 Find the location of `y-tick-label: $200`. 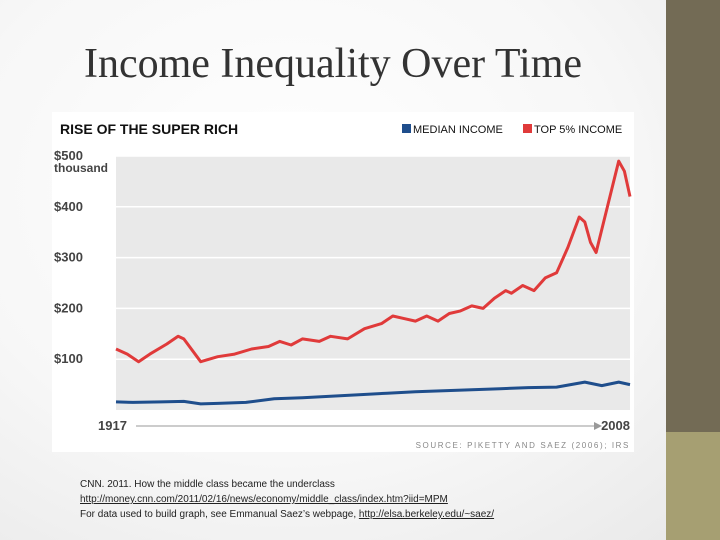

y-tick-label: $200 is located at coordinates (68, 307).